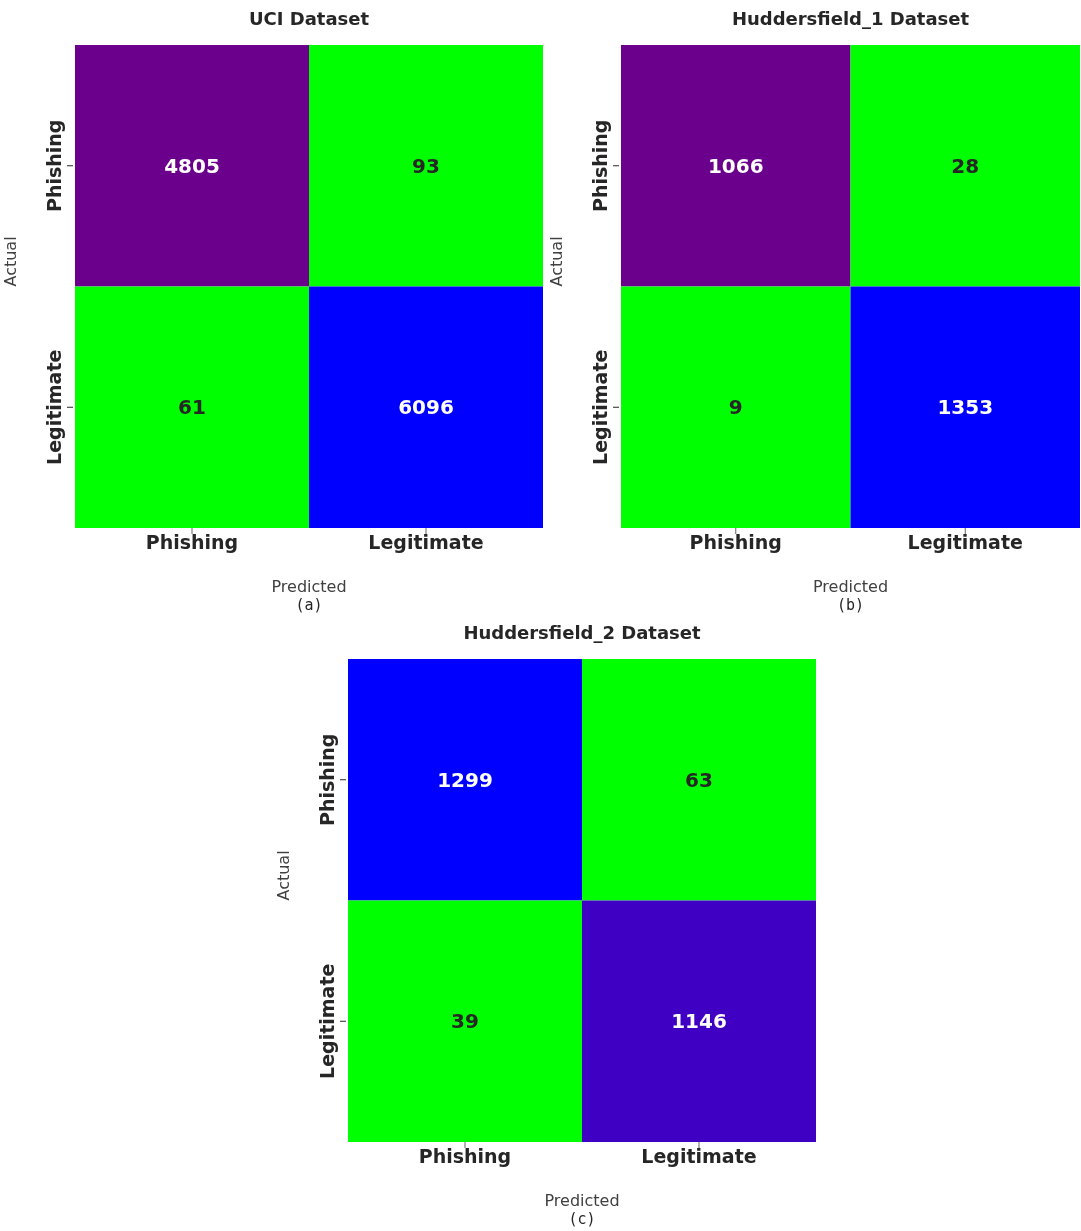 This screenshot has width=1081, height=1231. What do you see at coordinates (850, 605) in the screenshot?
I see `text: (b)` at bounding box center [850, 605].